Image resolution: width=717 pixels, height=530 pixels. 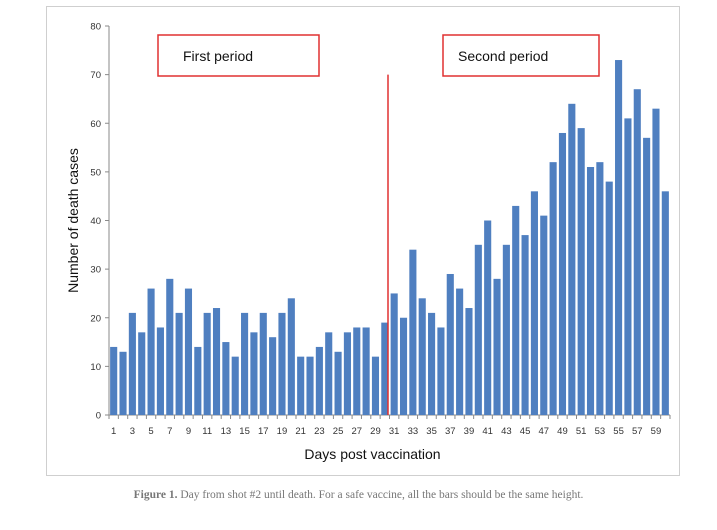 What do you see at coordinates (413, 431) in the screenshot?
I see `x-tick-label: 33` at bounding box center [413, 431].